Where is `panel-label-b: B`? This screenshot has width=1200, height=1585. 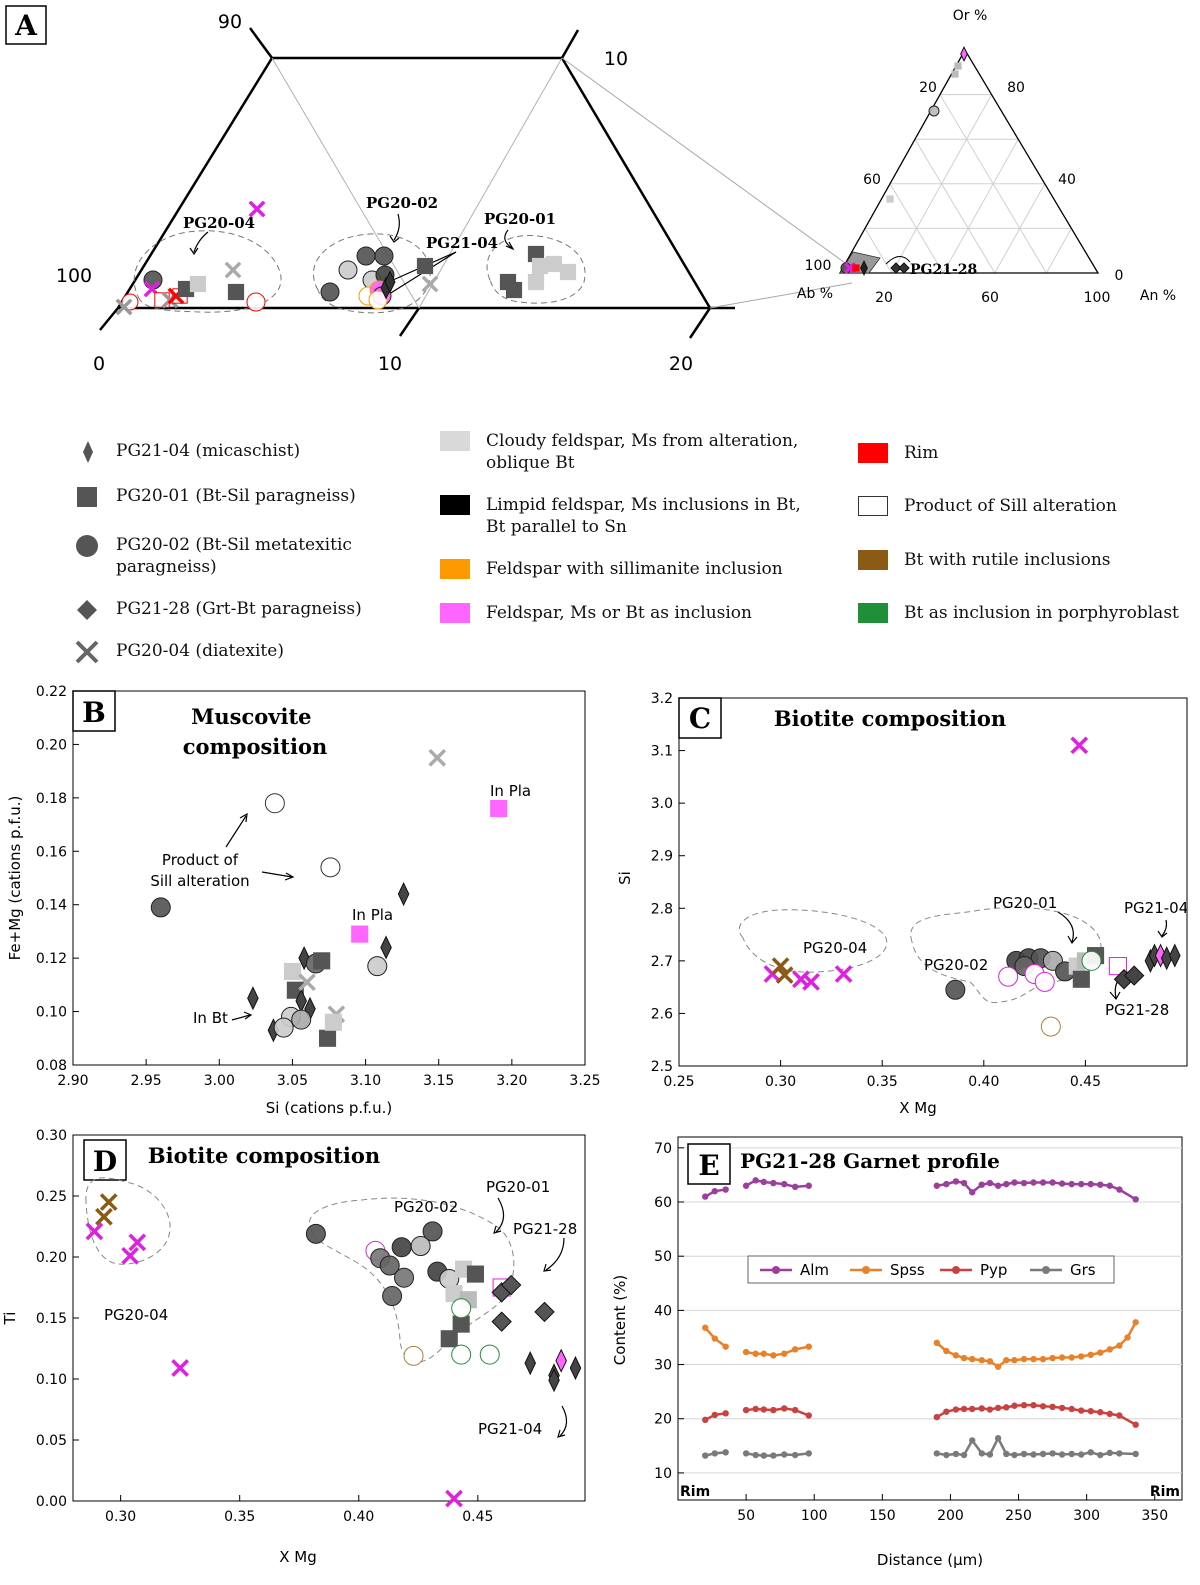 panel-label-b: B is located at coordinates (94, 712).